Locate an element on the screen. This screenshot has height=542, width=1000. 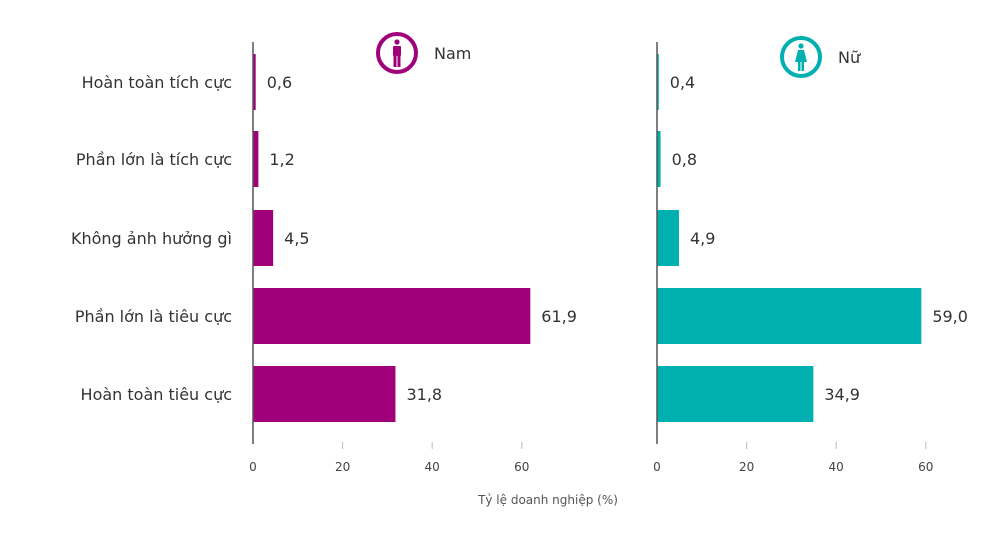
data-label: 4,5 is located at coordinates (296, 238).